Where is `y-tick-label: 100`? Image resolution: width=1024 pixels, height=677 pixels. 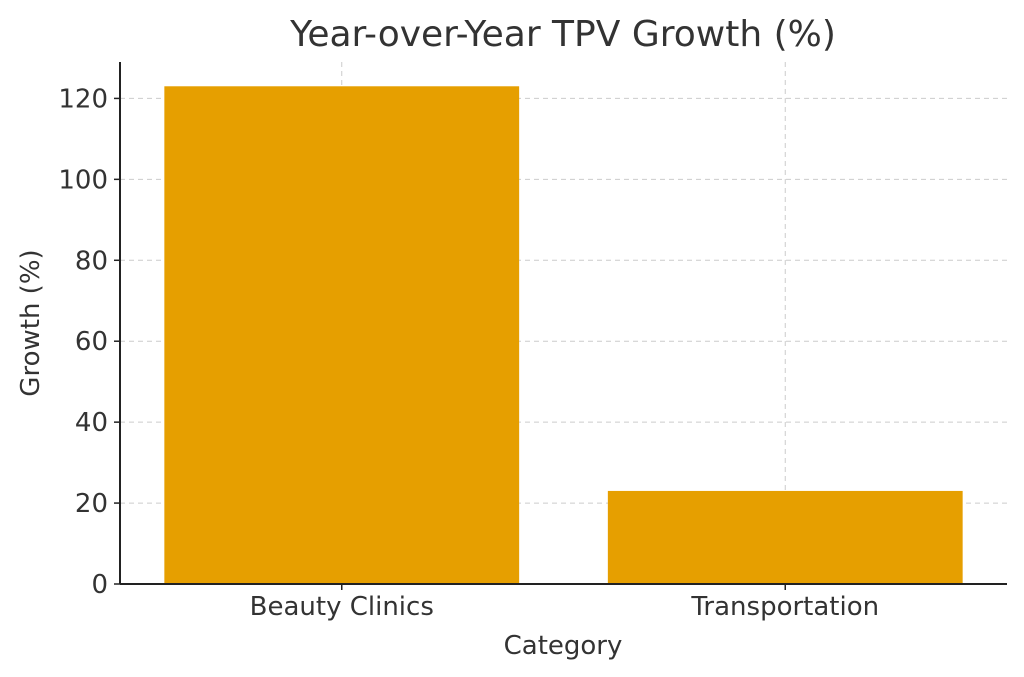 y-tick-label: 100 is located at coordinates (83, 180).